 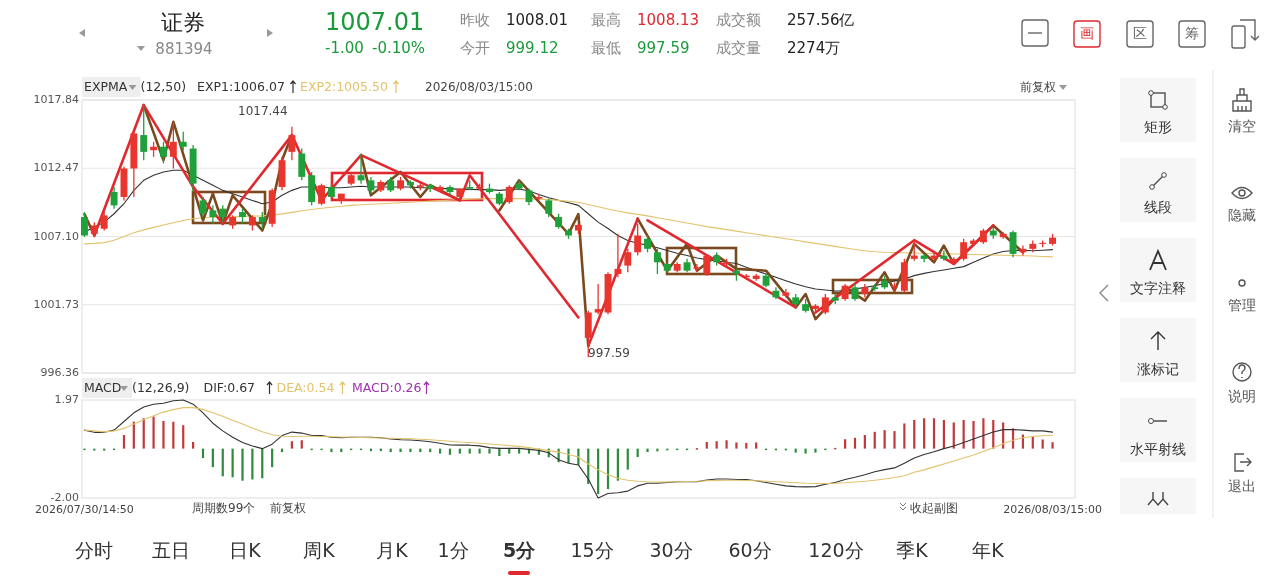 What do you see at coordinates (106, 86) in the screenshot?
I see `chart-title: EXPMA` at bounding box center [106, 86].